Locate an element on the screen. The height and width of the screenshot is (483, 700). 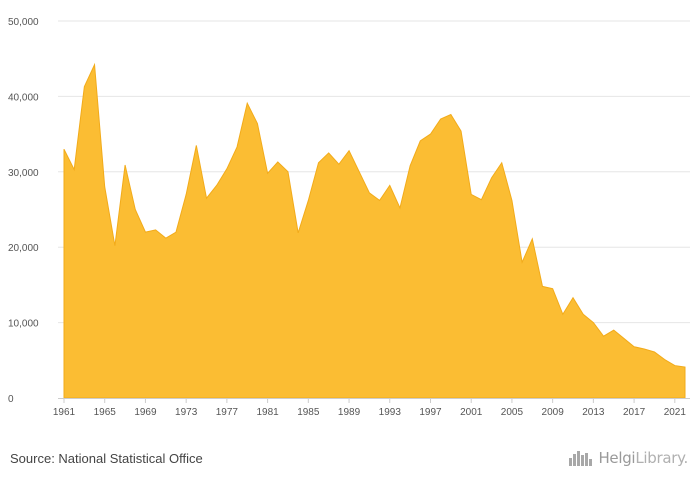
x-tick-label: 1977 is located at coordinates (227, 412).